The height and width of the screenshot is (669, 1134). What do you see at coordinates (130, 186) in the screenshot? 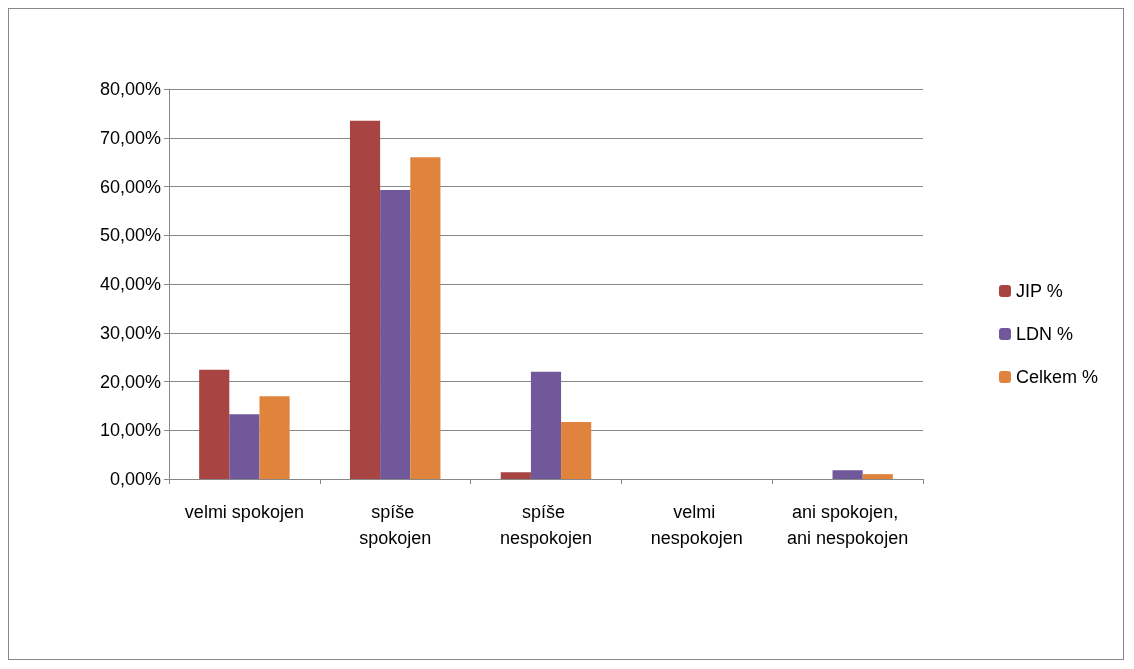
I see `y-tick-label: 60,00%` at bounding box center [130, 186].